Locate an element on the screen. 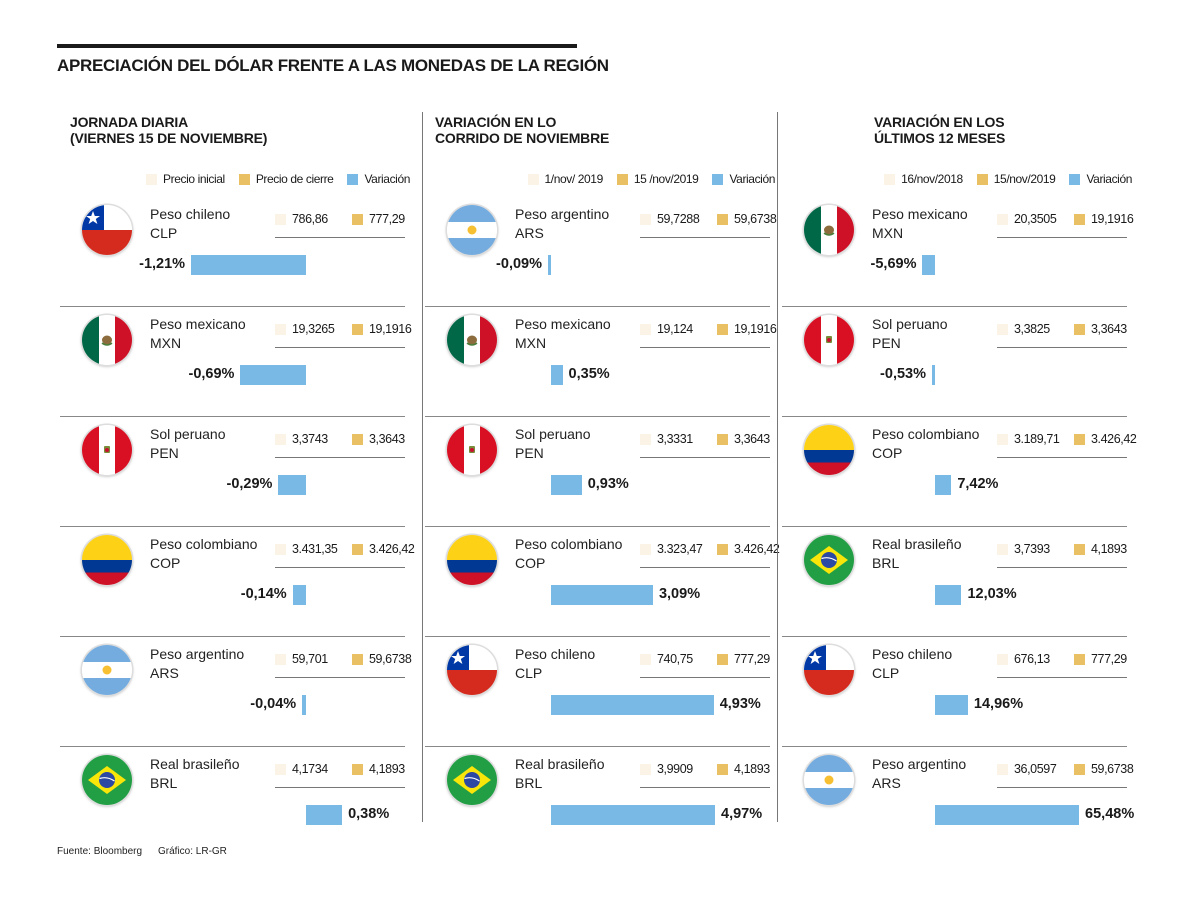  currency-name-block: Peso chileno CLP is located at coordinates (912, 664).